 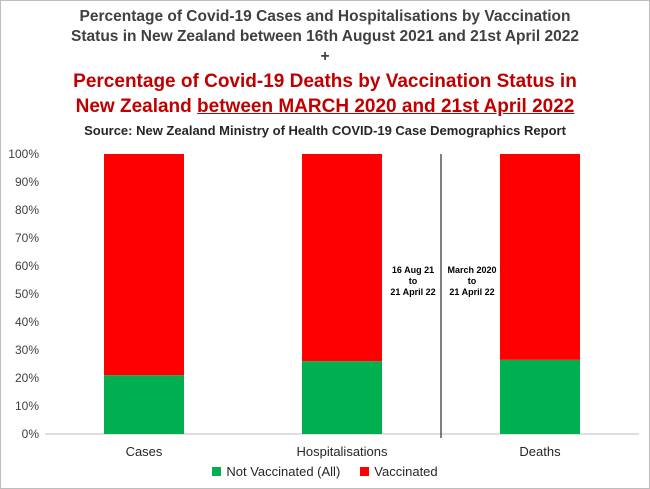 I want to click on legend-item-vaccinated: Vaccinated, so click(x=399, y=471).